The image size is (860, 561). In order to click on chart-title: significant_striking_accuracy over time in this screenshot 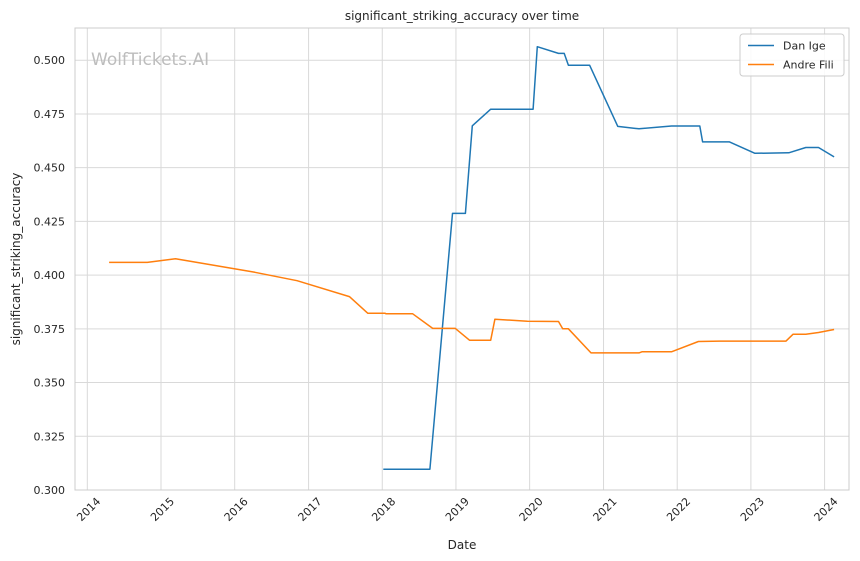, I will do `click(462, 16)`.